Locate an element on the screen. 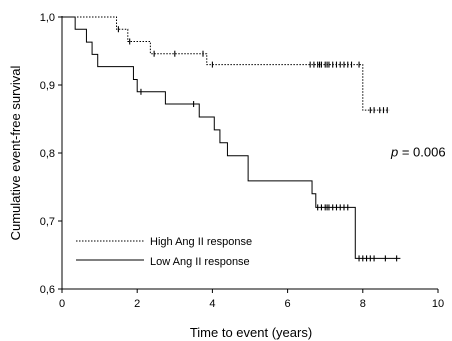  x-tick-label: 0 is located at coordinates (62, 304).